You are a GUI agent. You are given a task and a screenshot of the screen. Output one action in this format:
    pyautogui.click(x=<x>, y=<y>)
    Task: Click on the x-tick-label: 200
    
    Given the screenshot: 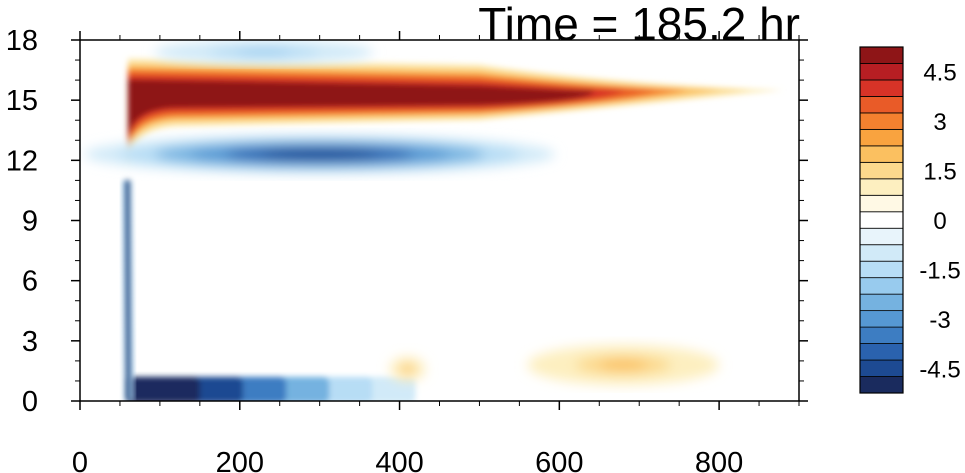 What is the action you would take?
    pyautogui.click(x=240, y=460)
    